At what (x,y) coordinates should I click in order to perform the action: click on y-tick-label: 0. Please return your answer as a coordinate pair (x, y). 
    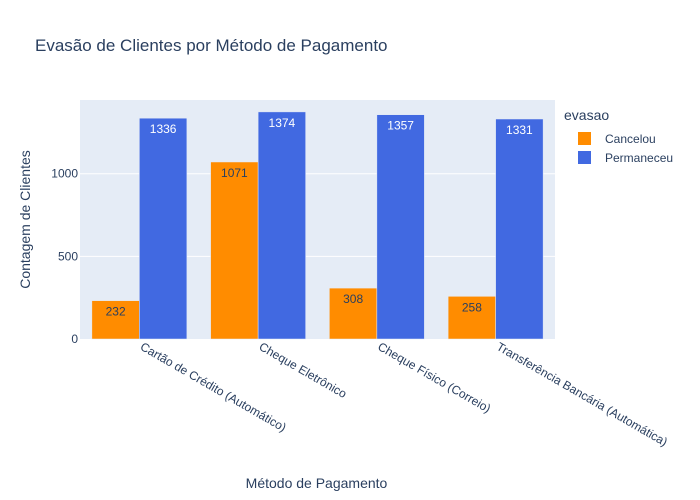
    Looking at the image, I should click on (74, 339).